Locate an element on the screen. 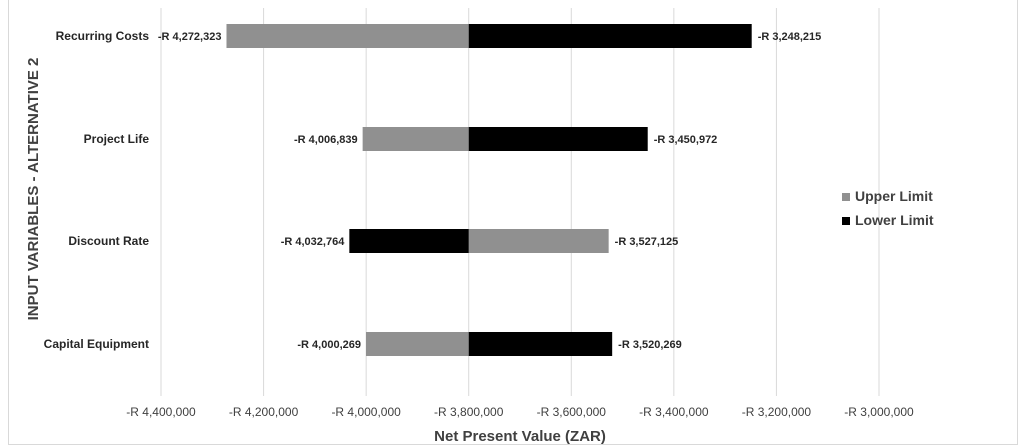 The height and width of the screenshot is (445, 1026). legend-label: Lower Limit is located at coordinates (894, 220).